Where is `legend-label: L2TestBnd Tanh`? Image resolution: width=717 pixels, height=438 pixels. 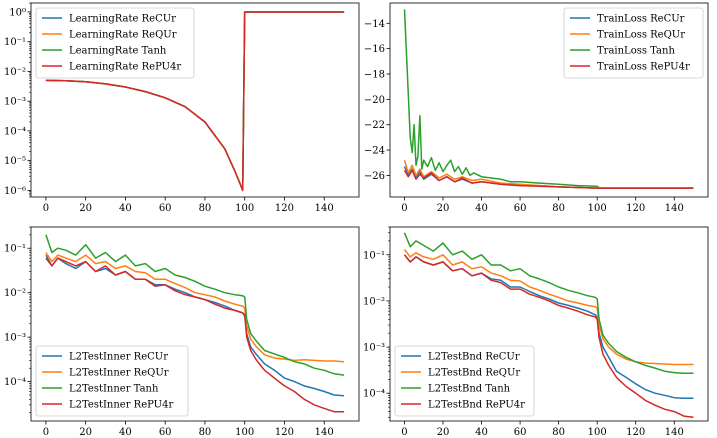
legend-label: L2TestBnd Tanh is located at coordinates (469, 389).